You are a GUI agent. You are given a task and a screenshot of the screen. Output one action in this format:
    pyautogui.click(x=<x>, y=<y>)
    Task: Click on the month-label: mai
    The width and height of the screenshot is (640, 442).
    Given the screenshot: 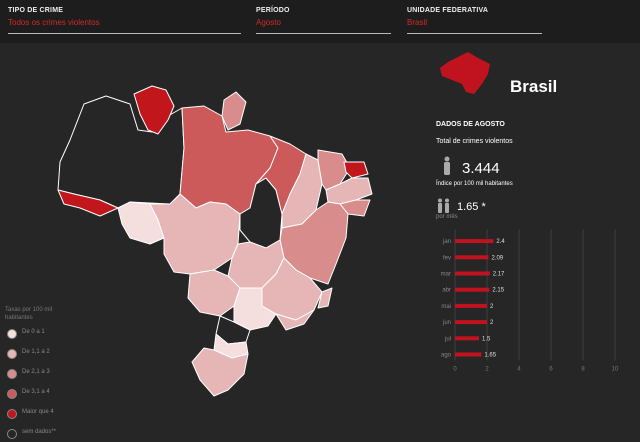 What is the action you would take?
    pyautogui.click(x=446, y=307)
    